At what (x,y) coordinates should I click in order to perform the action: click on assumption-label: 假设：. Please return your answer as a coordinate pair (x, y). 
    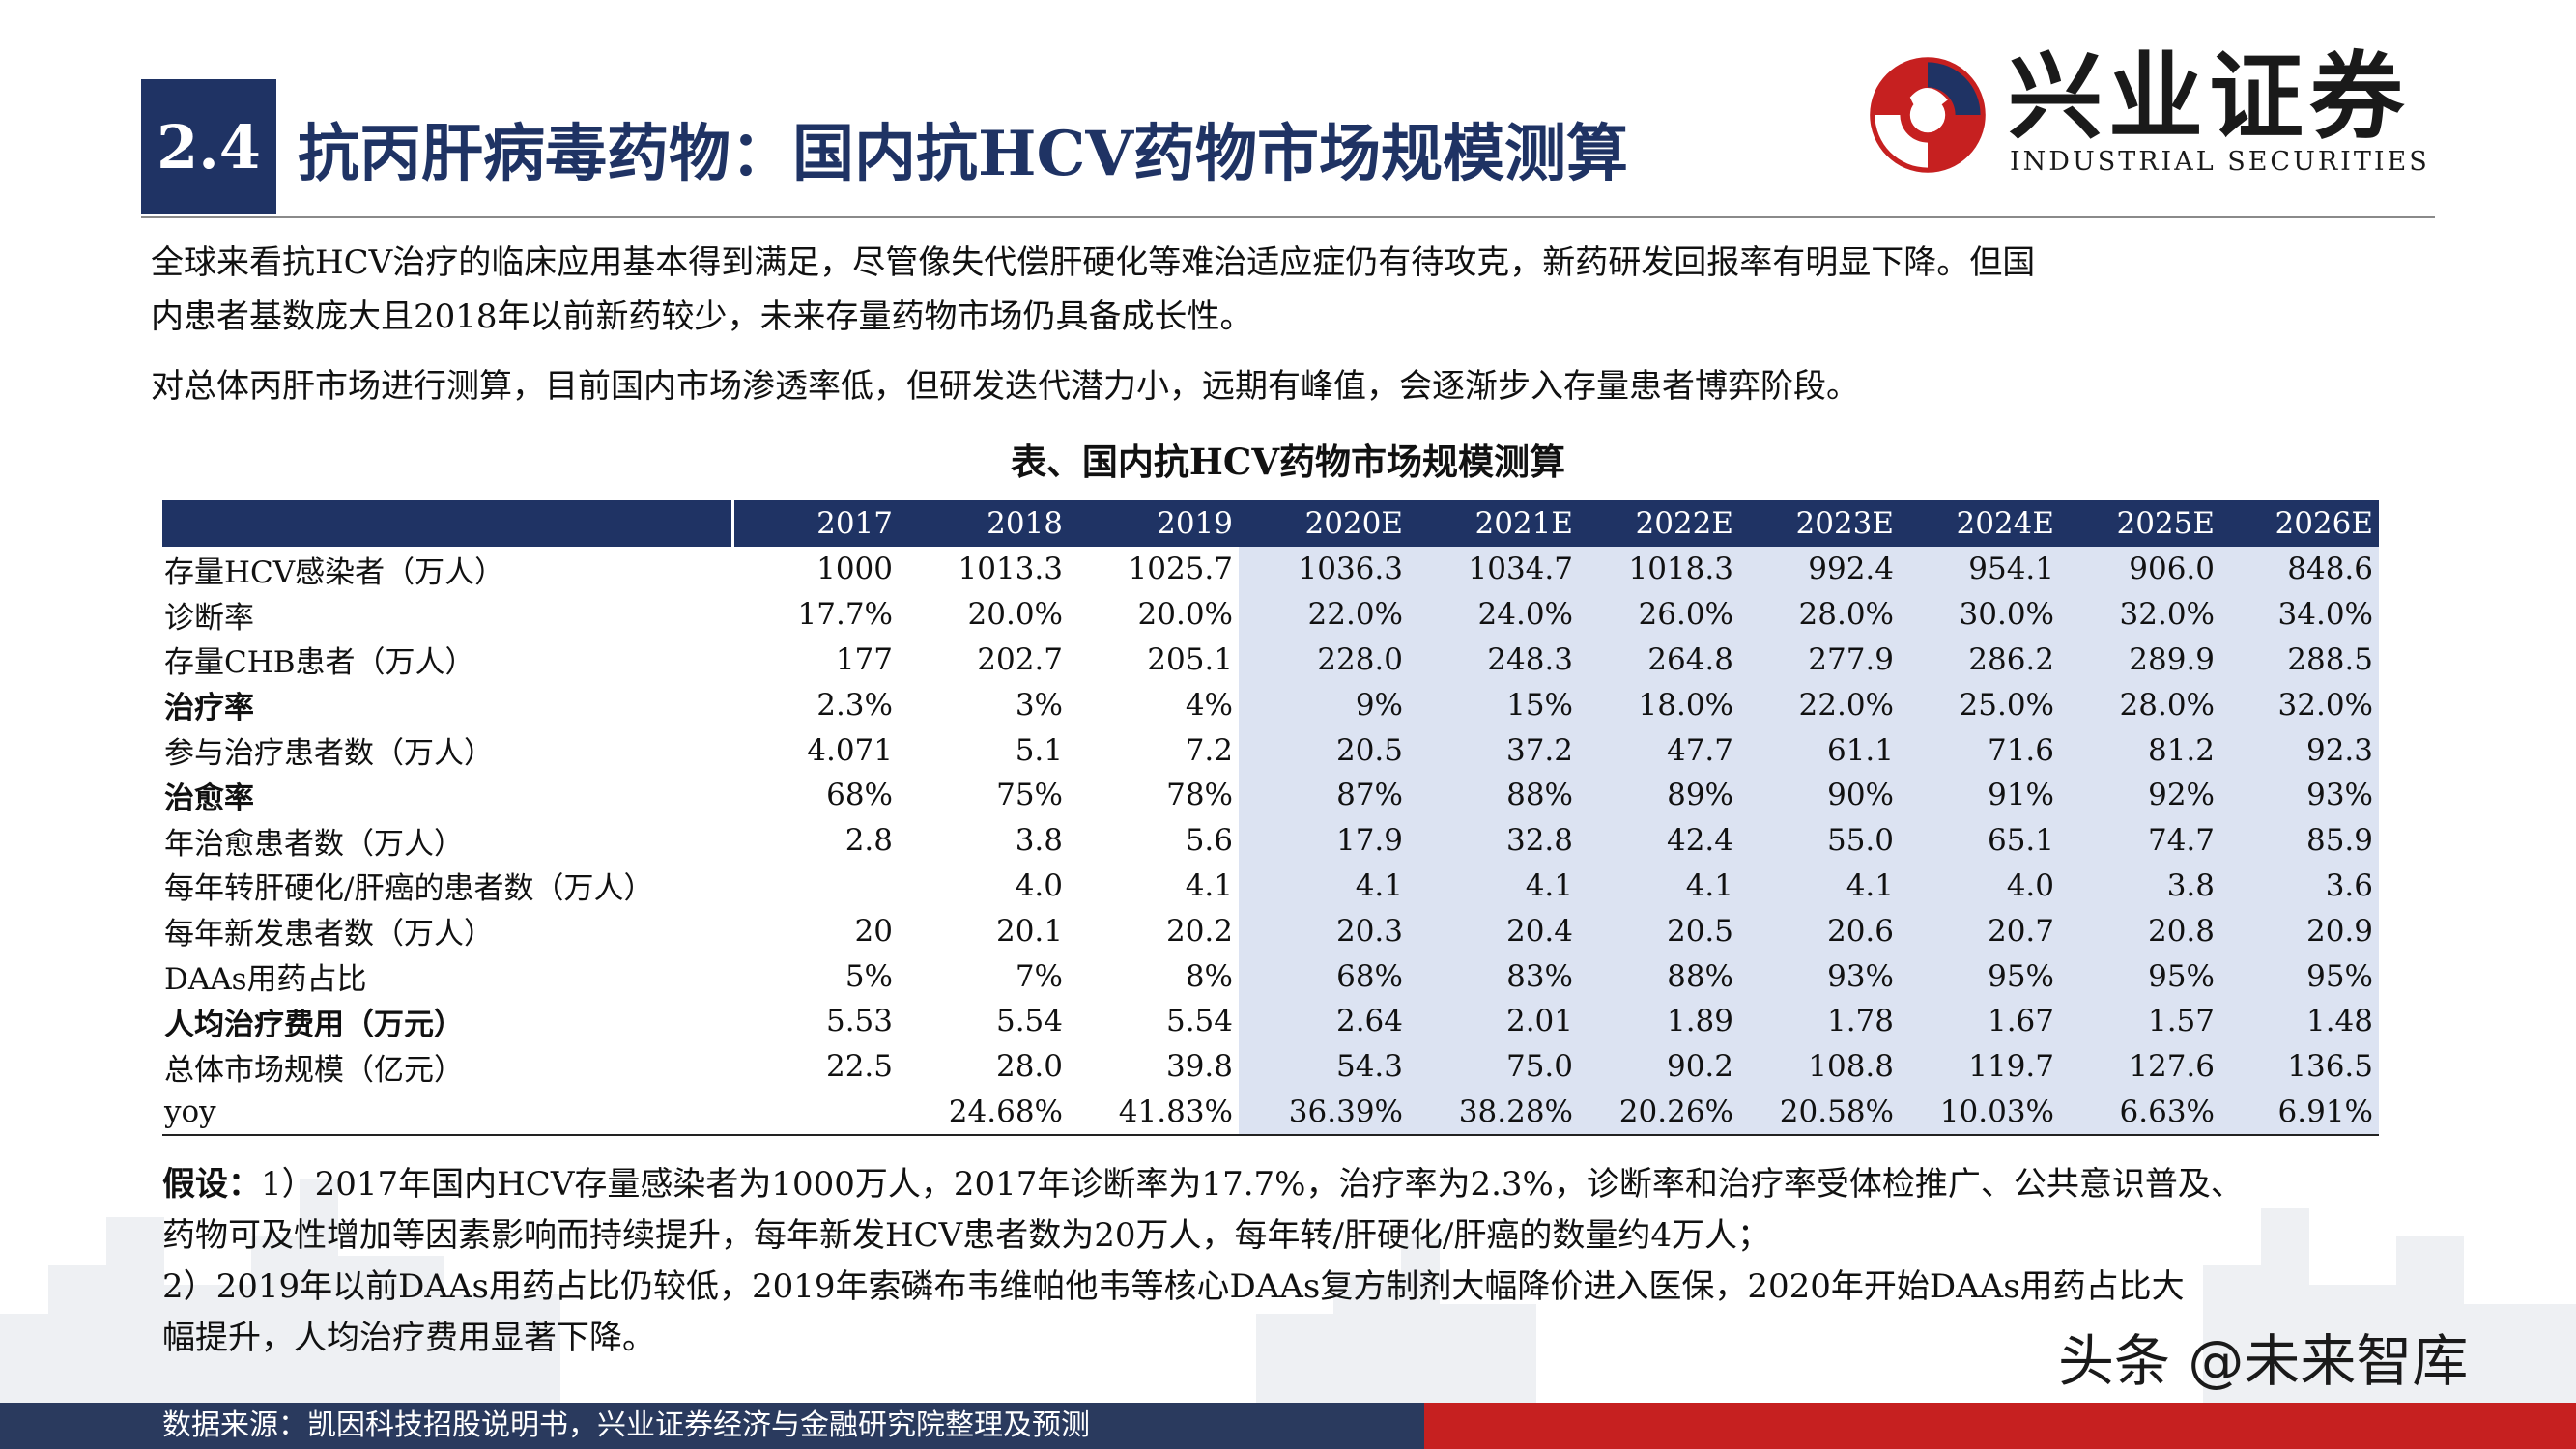
    Looking at the image, I should click on (212, 1184).